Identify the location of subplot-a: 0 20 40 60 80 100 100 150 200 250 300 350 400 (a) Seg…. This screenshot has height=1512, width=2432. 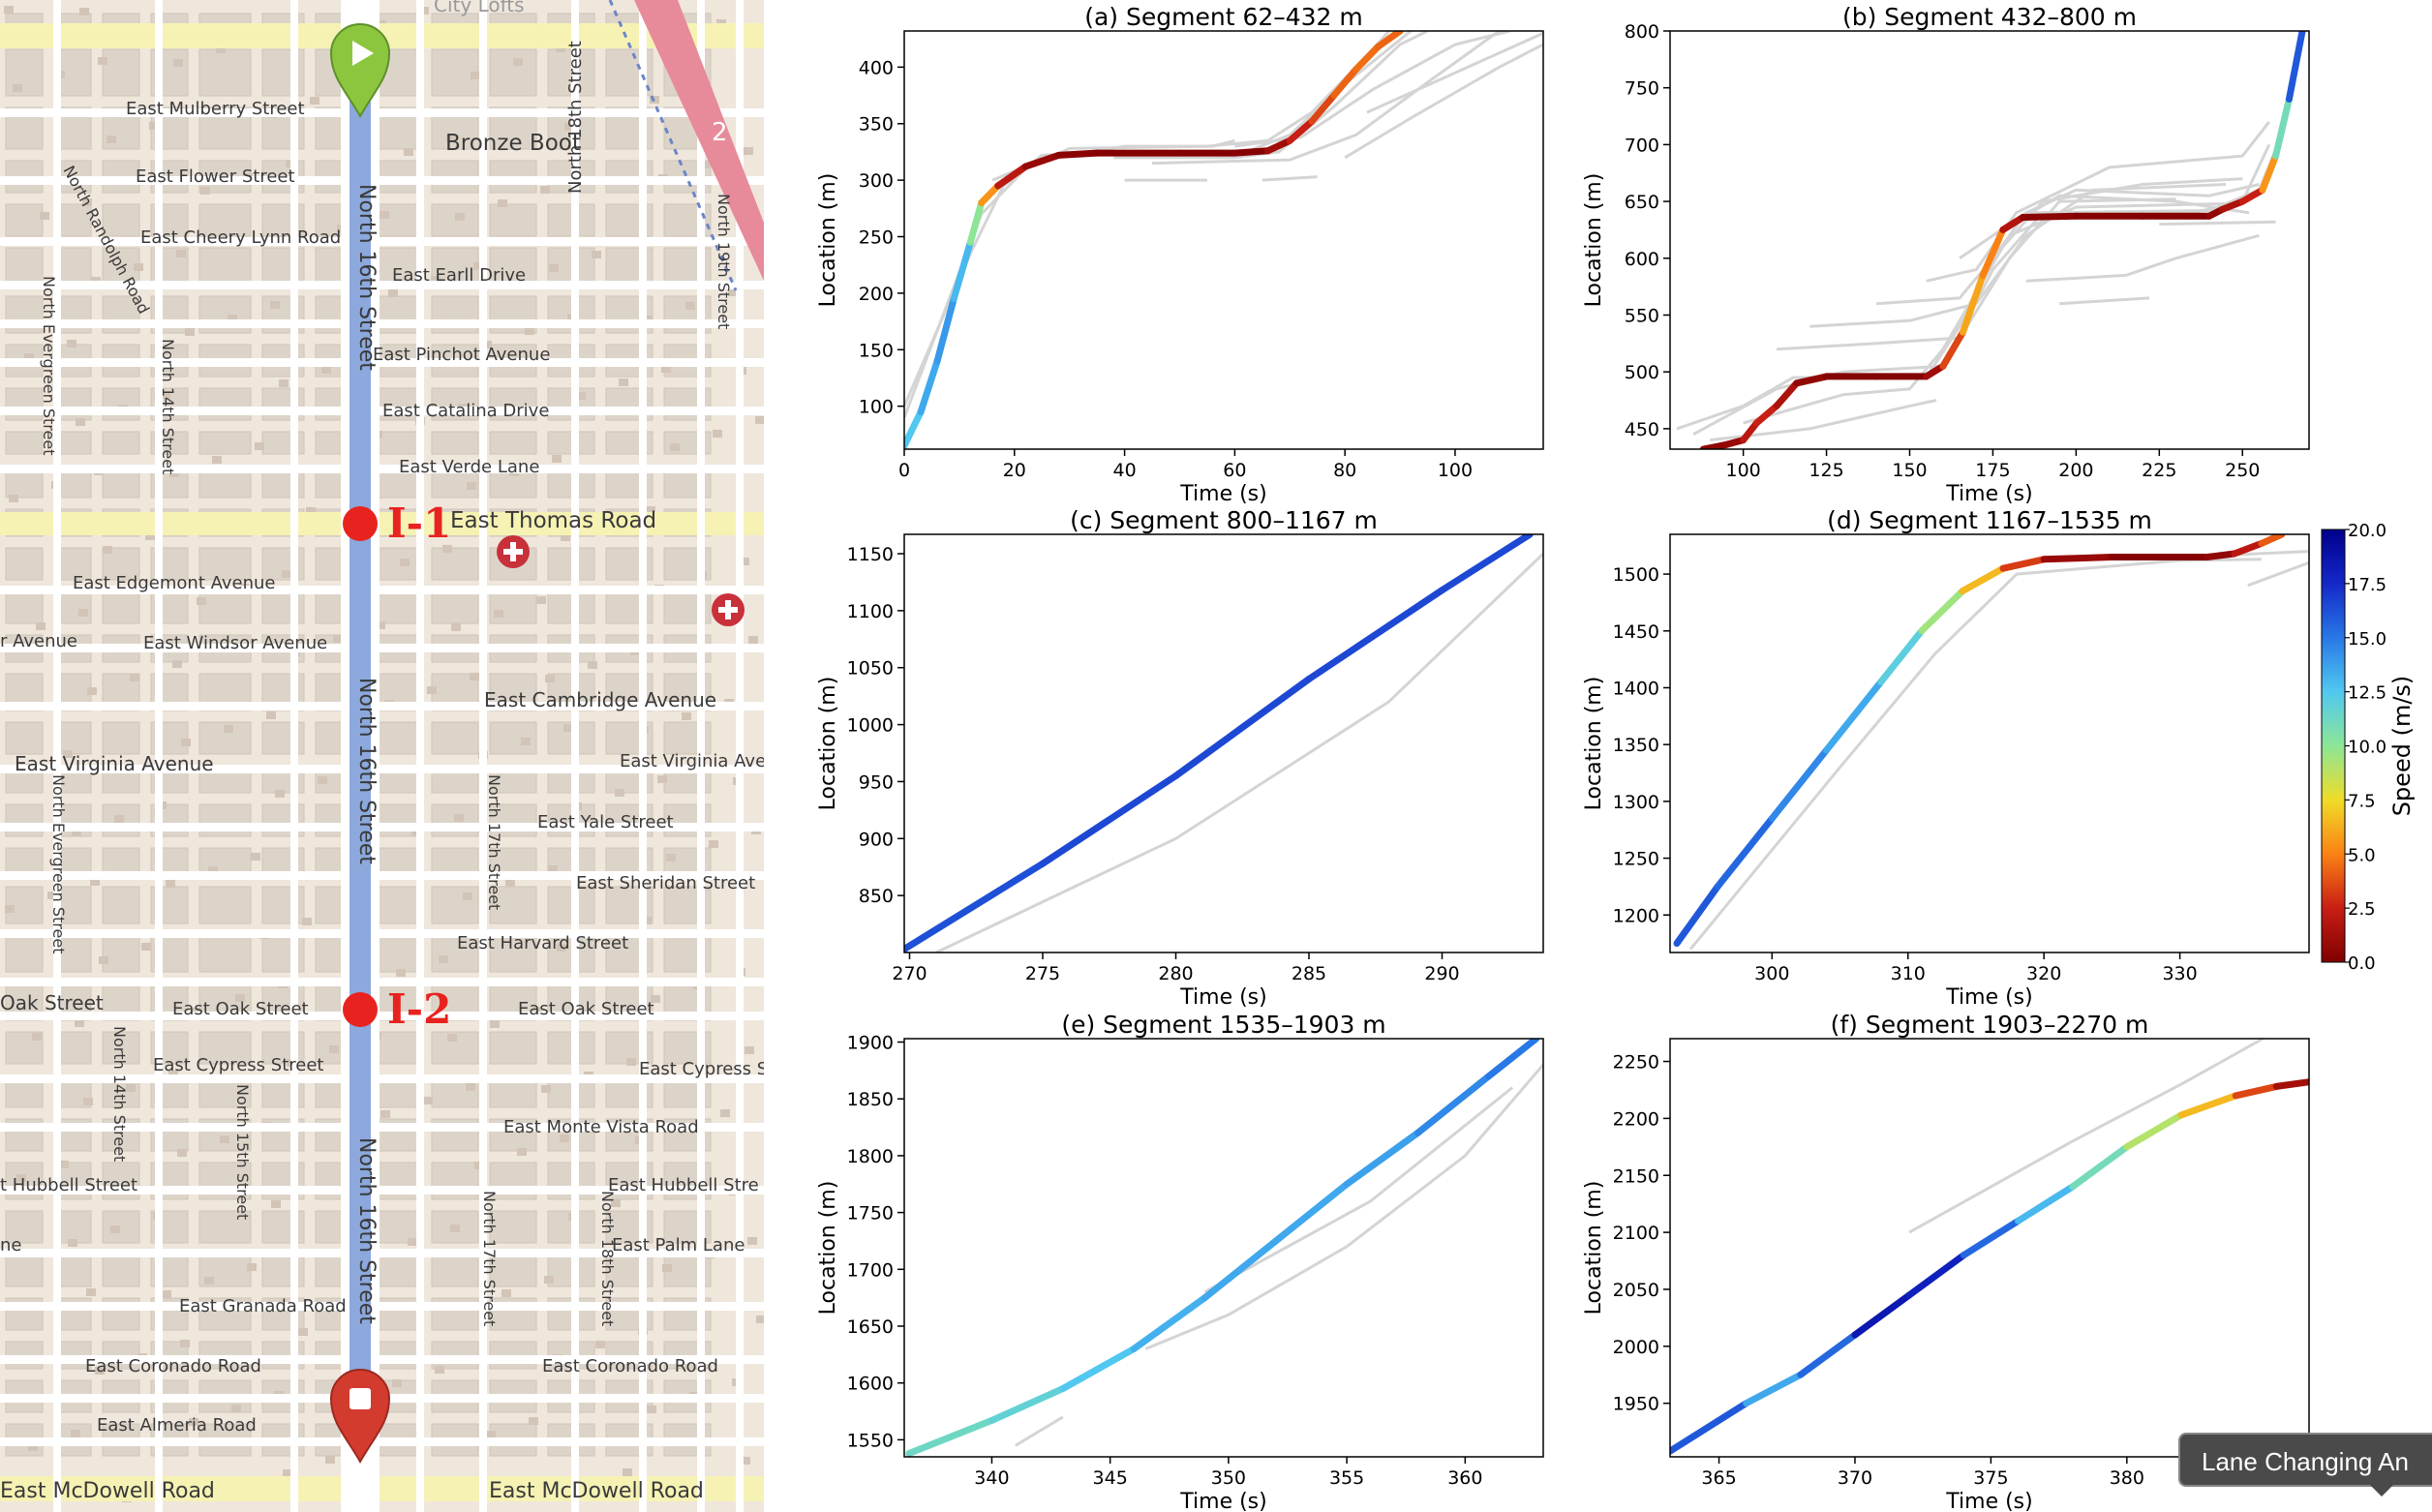
(1180, 254).